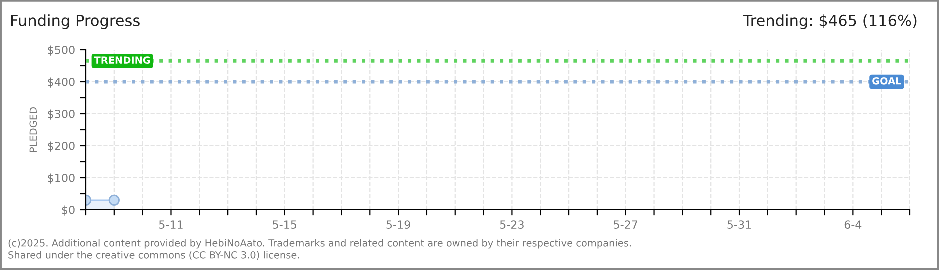 This screenshot has width=940, height=270. What do you see at coordinates (853, 225) in the screenshot?
I see `x-tick-label: 6-4` at bounding box center [853, 225].